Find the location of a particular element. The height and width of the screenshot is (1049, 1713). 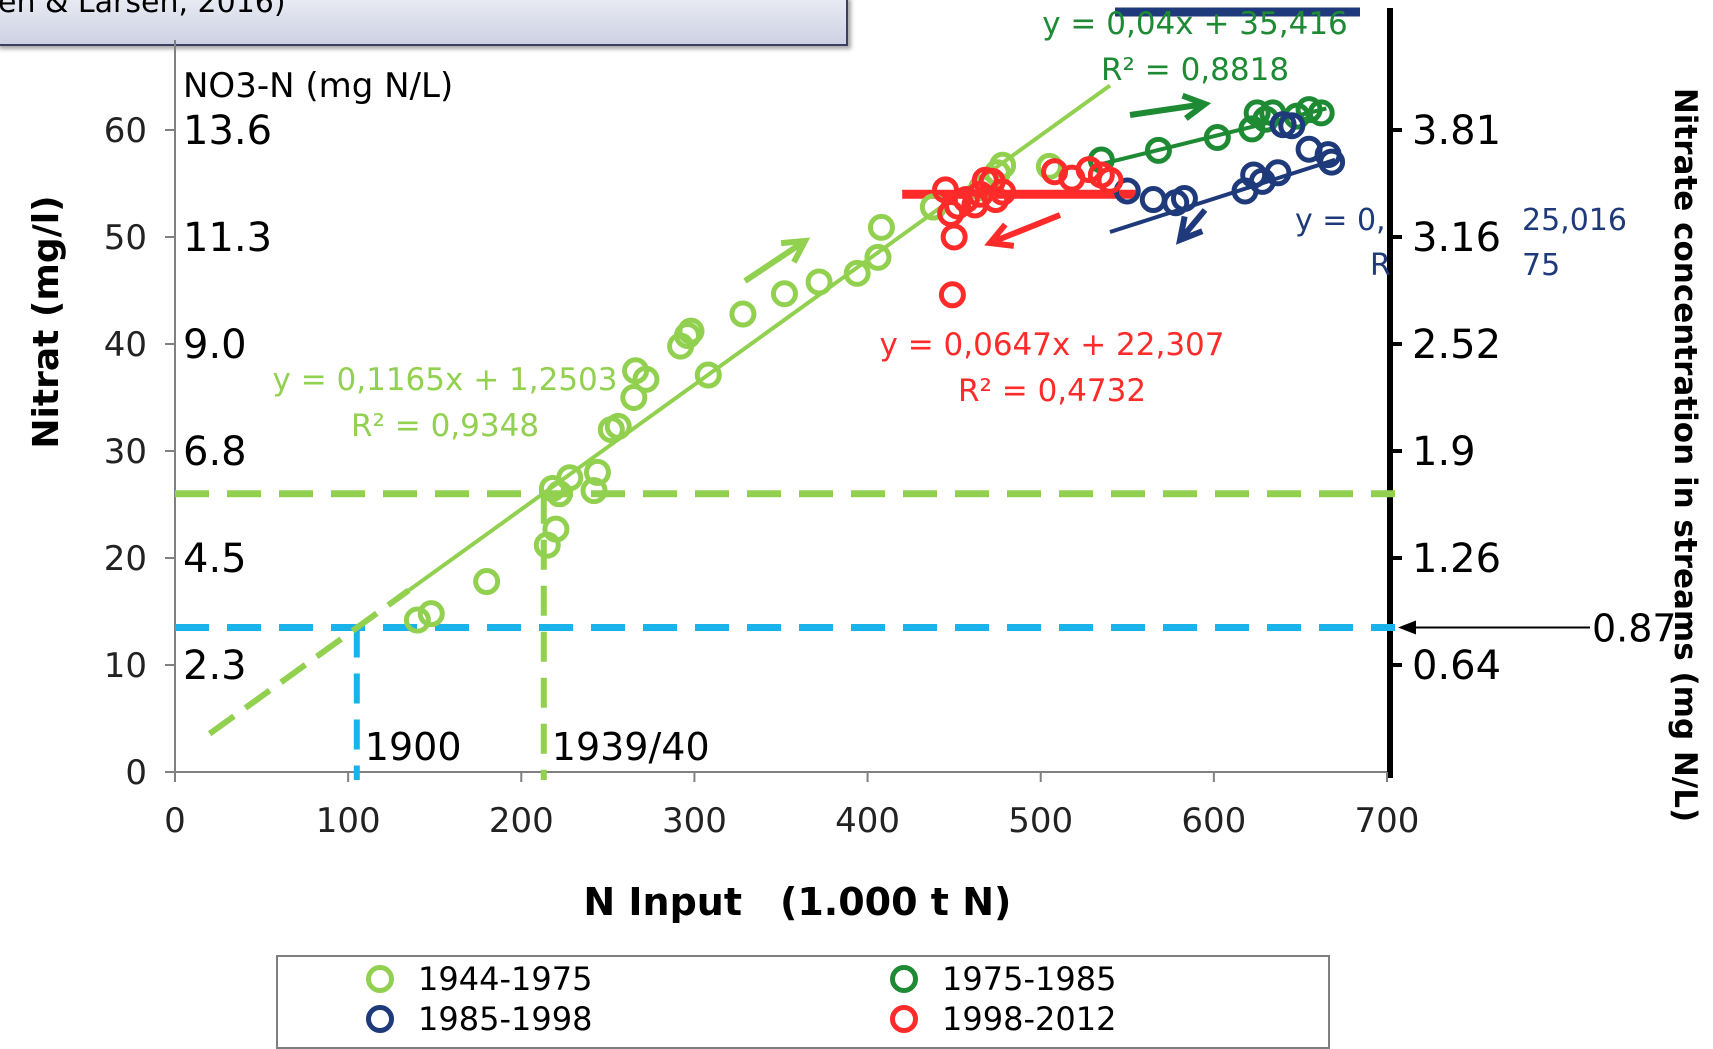

direction-arrow-light-green is located at coordinates (775, 261).